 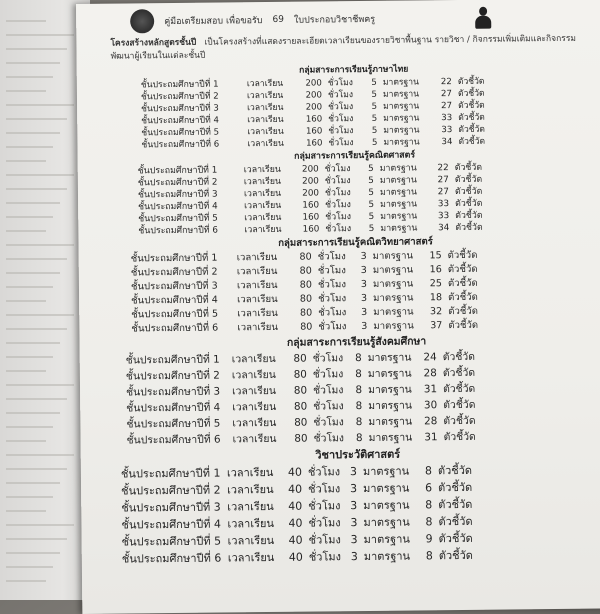 What do you see at coordinates (171, 524) in the screenshot?
I see `grade-label: ชั้นประถมศึกษาปีที่ 4` at bounding box center [171, 524].